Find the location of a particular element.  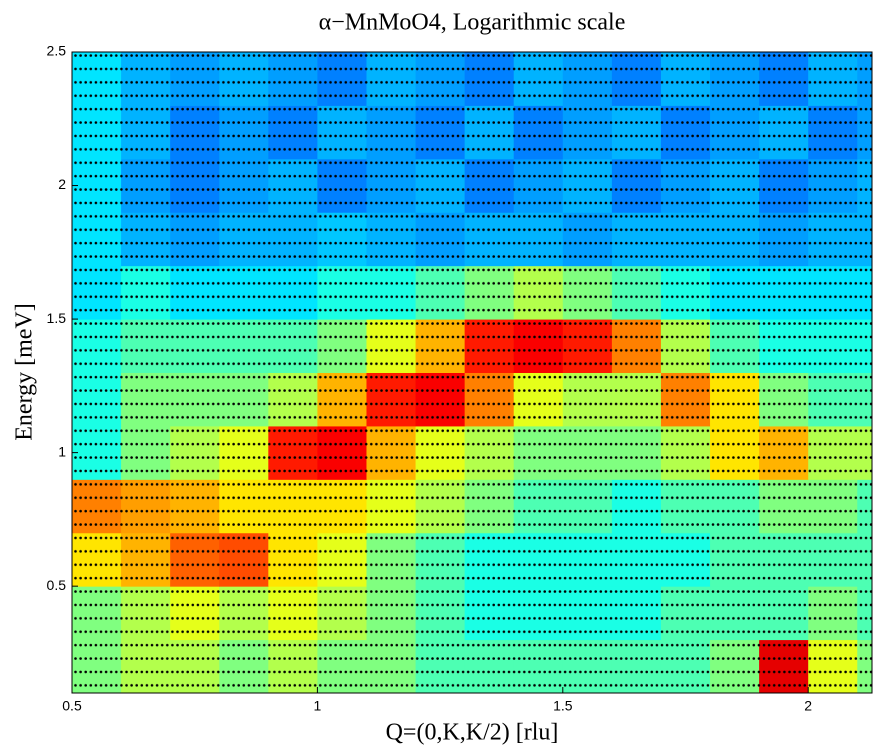

x-tick-label: 0.5 is located at coordinates (72, 706).